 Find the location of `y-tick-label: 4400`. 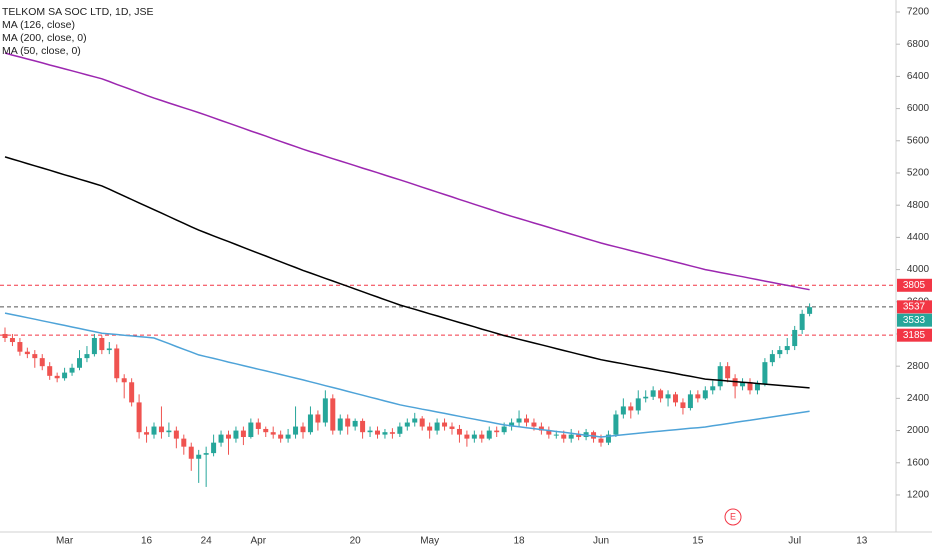

y-tick-label: 4400 is located at coordinates (918, 237).